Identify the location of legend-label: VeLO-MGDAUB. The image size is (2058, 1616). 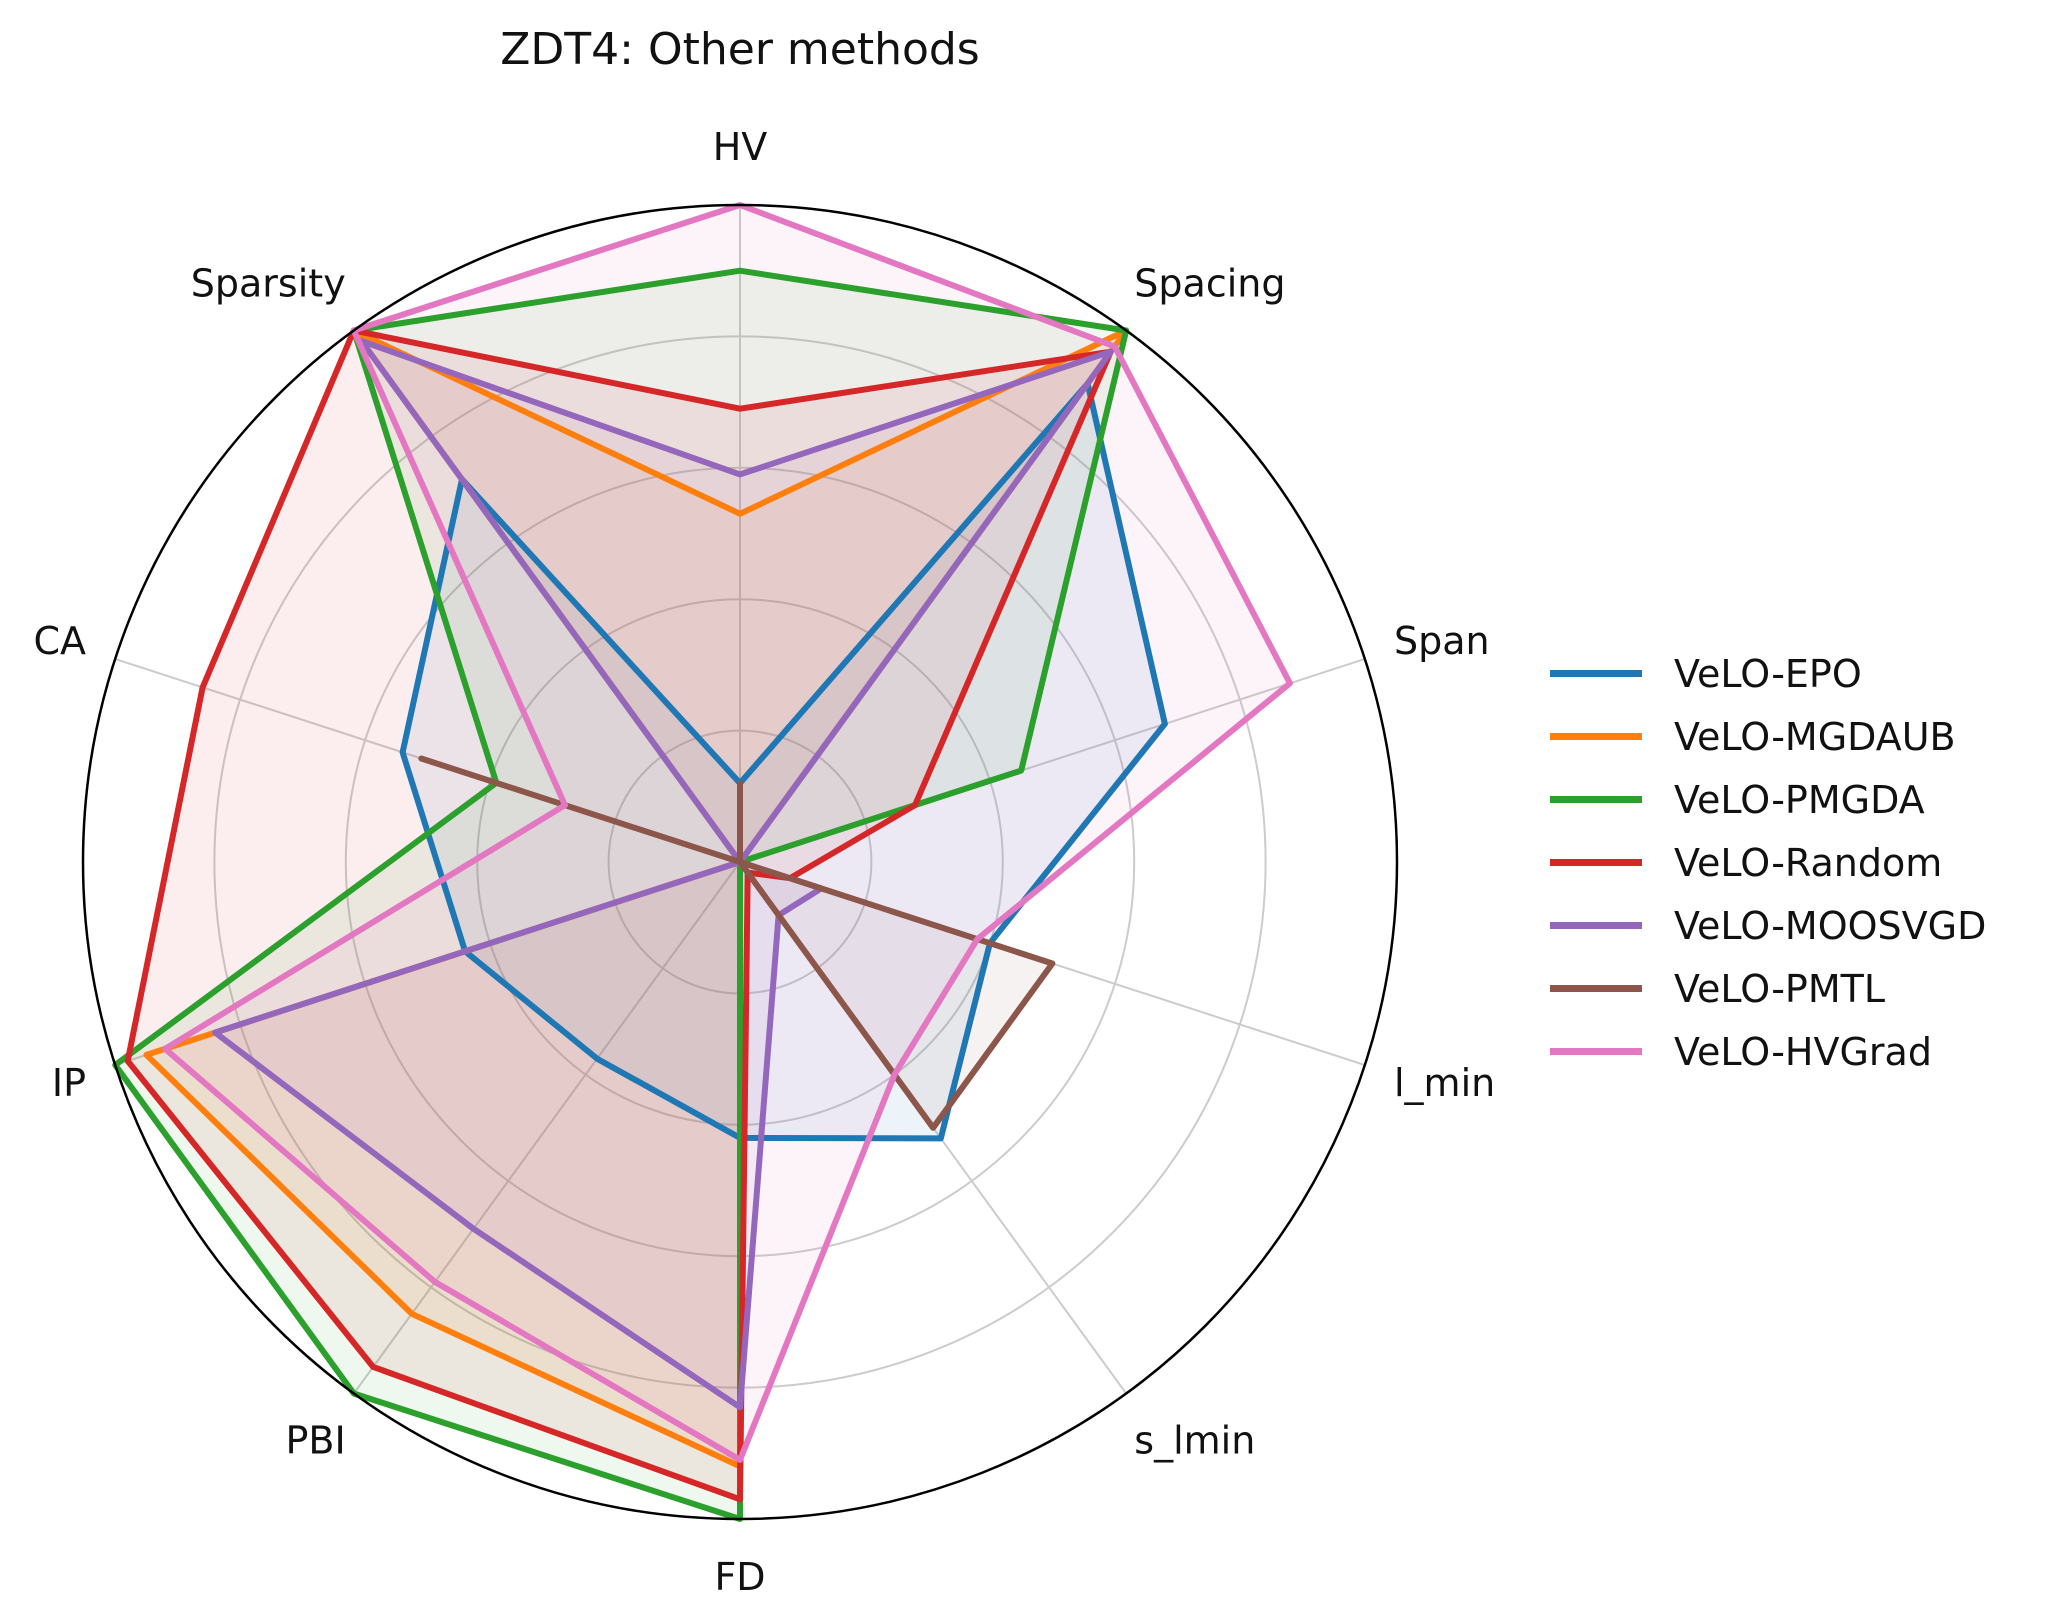
(1815, 736).